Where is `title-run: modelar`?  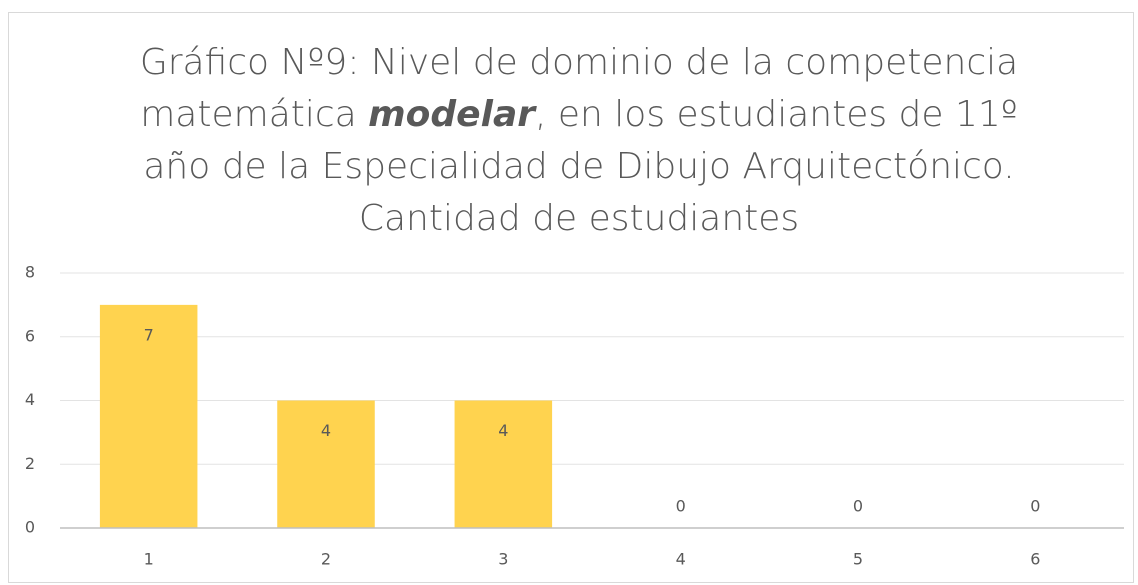
title-run: modelar is located at coordinates (452, 114).